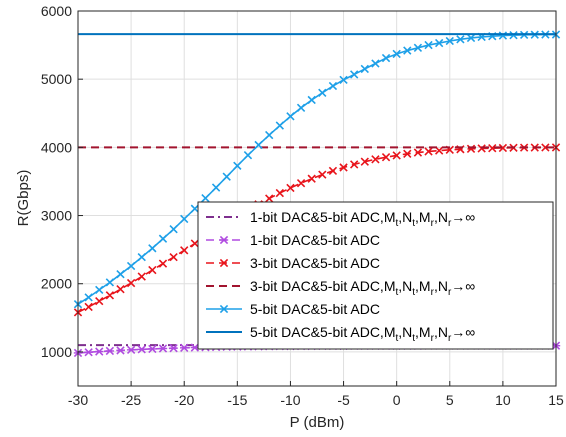  Describe the element at coordinates (556, 400) in the screenshot. I see `x-tick-label: 15` at that location.